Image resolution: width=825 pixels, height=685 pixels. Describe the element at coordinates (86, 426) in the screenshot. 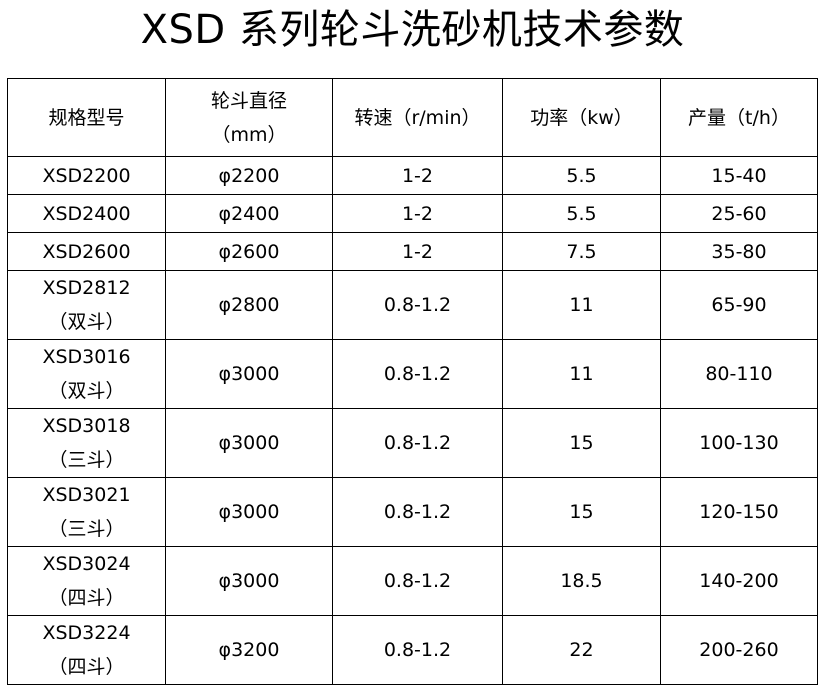

I see `model-cell-model: XSD3018` at that location.